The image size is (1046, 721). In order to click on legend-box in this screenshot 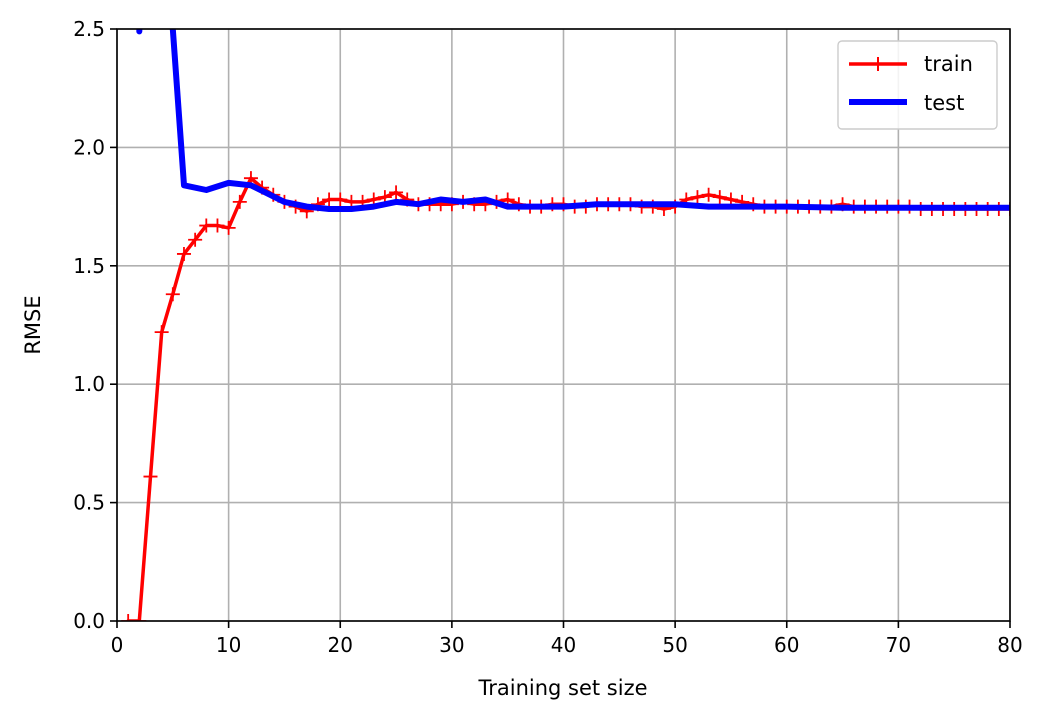, I will do `click(917, 85)`.